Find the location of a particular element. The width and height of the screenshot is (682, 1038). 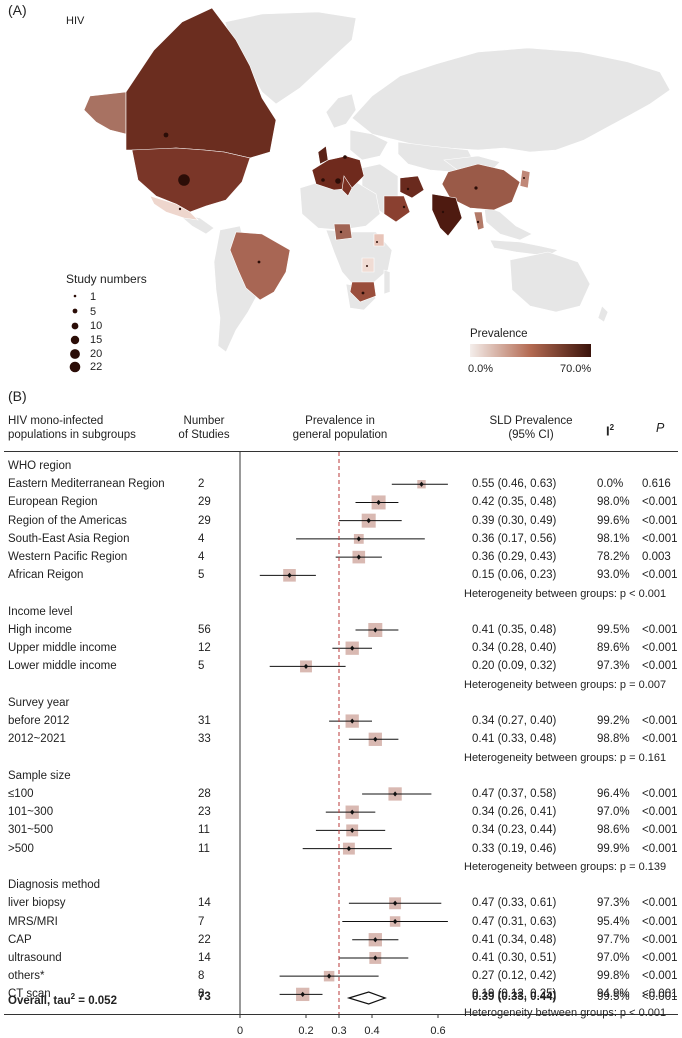

prevalence-max: 70.0% is located at coordinates (576, 369).